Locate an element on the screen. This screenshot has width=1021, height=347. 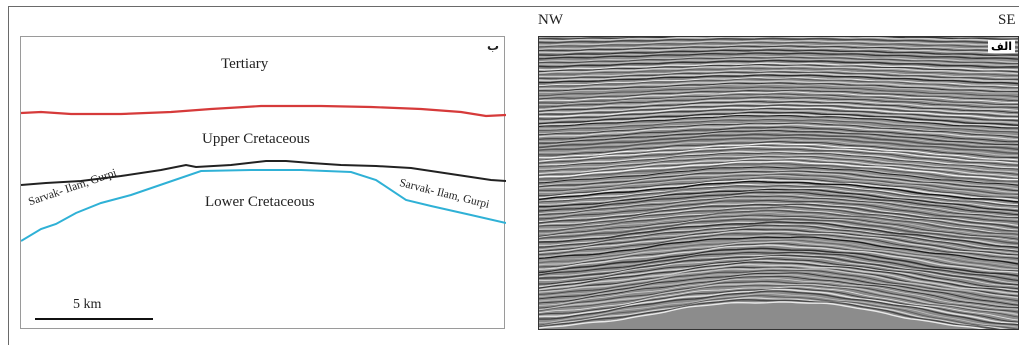
bottom-horizon-line is located at coordinates (263, 205).